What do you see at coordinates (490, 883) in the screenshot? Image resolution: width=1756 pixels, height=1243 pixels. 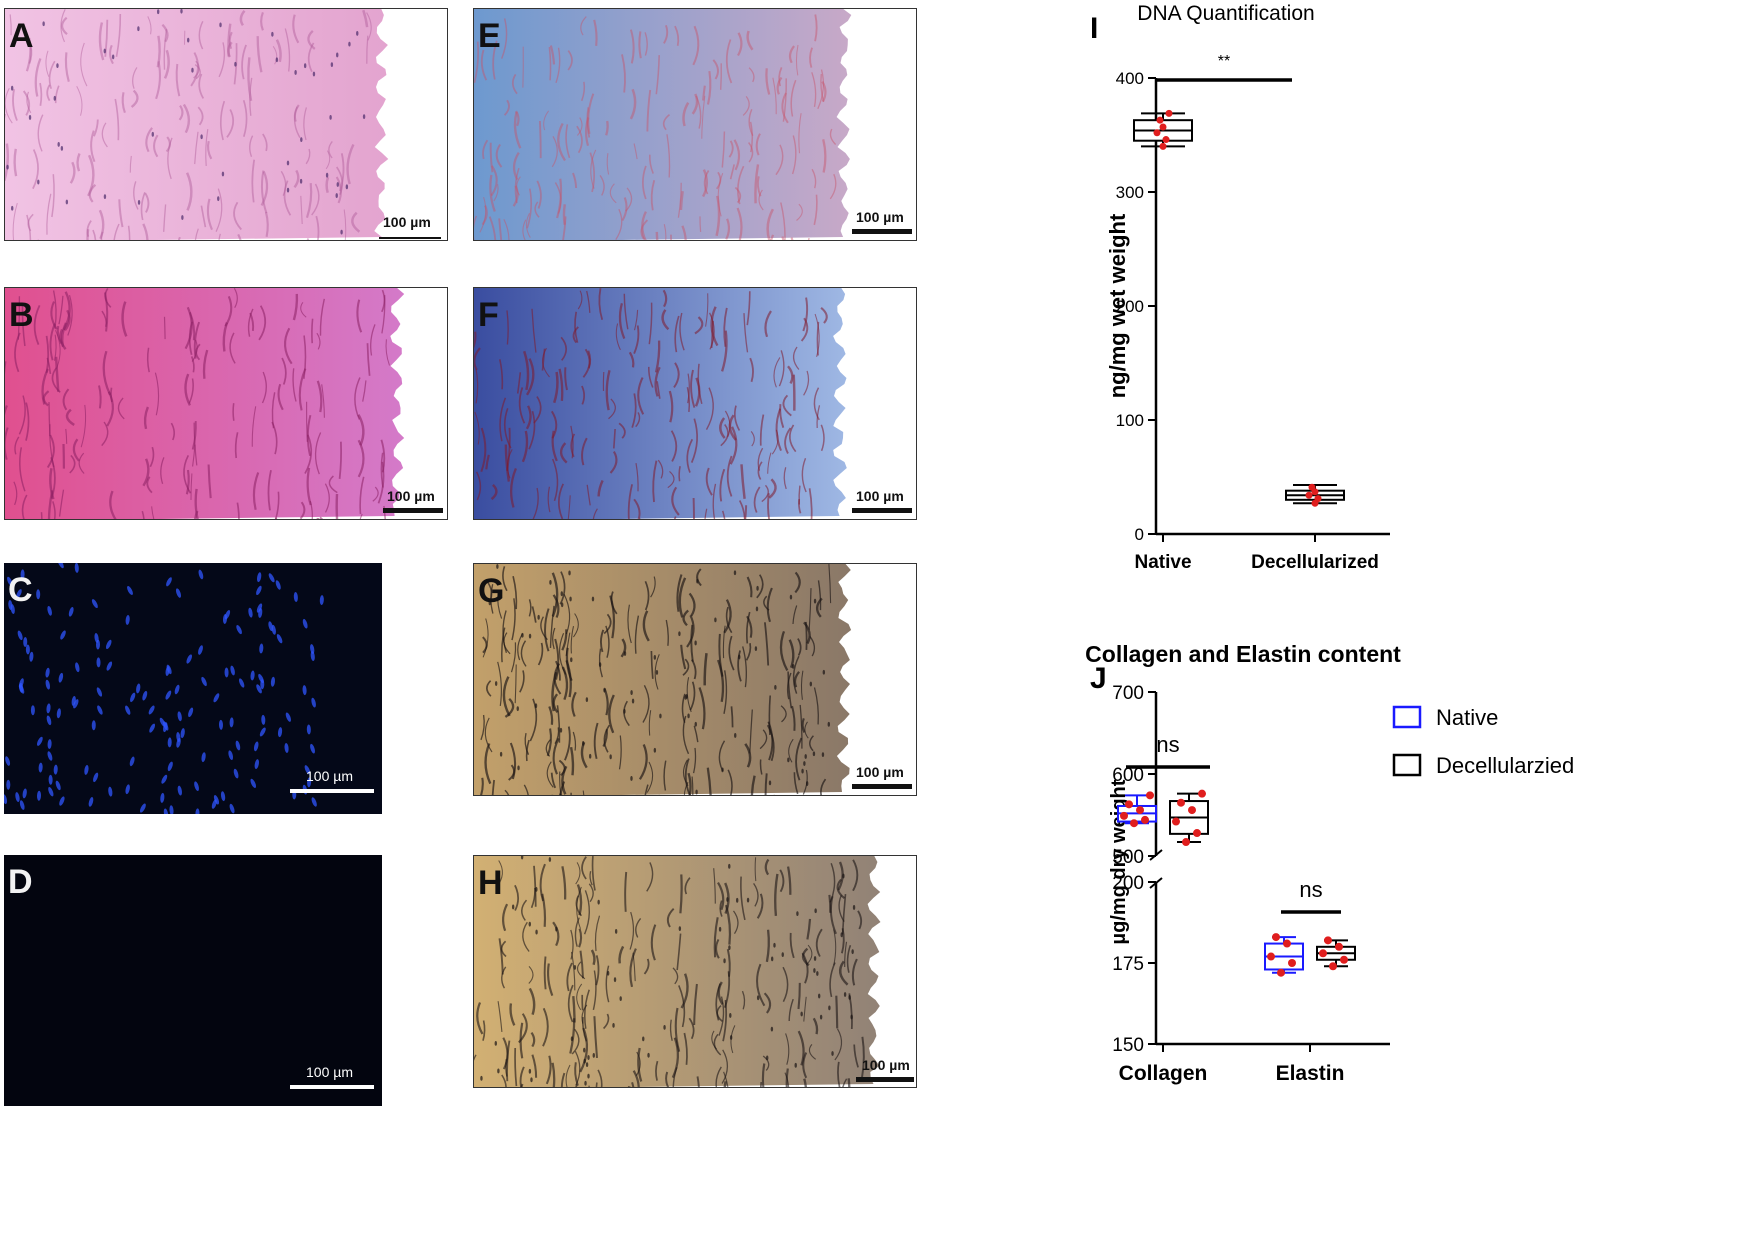 I see `panel-label: H` at bounding box center [490, 883].